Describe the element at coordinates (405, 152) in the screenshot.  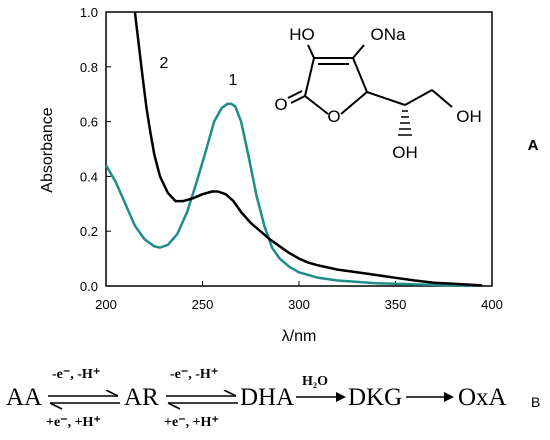
I see `label-oh-c5: OH` at that location.